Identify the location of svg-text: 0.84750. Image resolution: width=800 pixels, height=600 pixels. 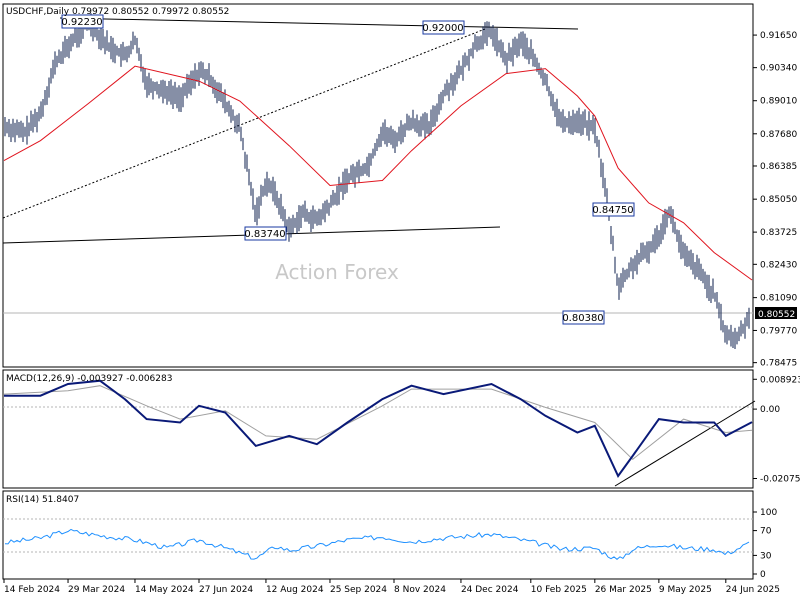
(612, 210).